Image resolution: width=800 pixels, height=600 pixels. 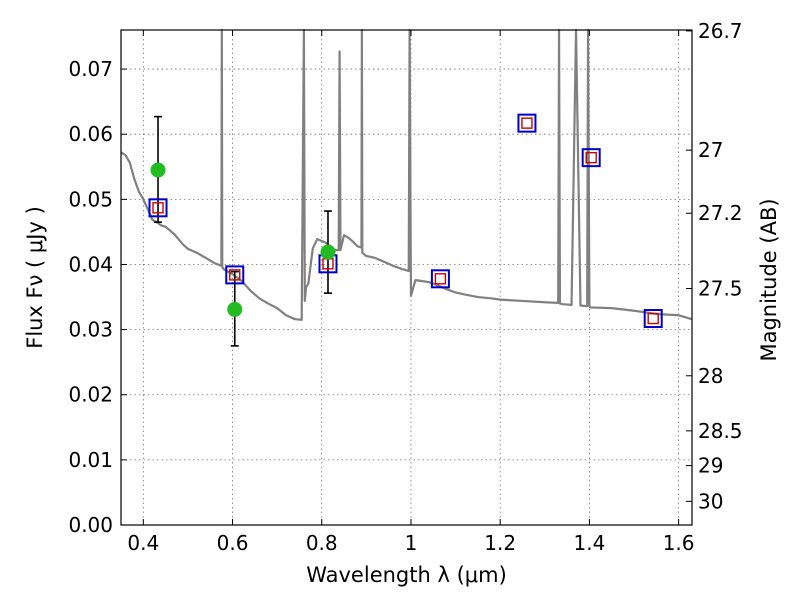 I want to click on y-tick-label: 0.06, so click(x=90, y=134).